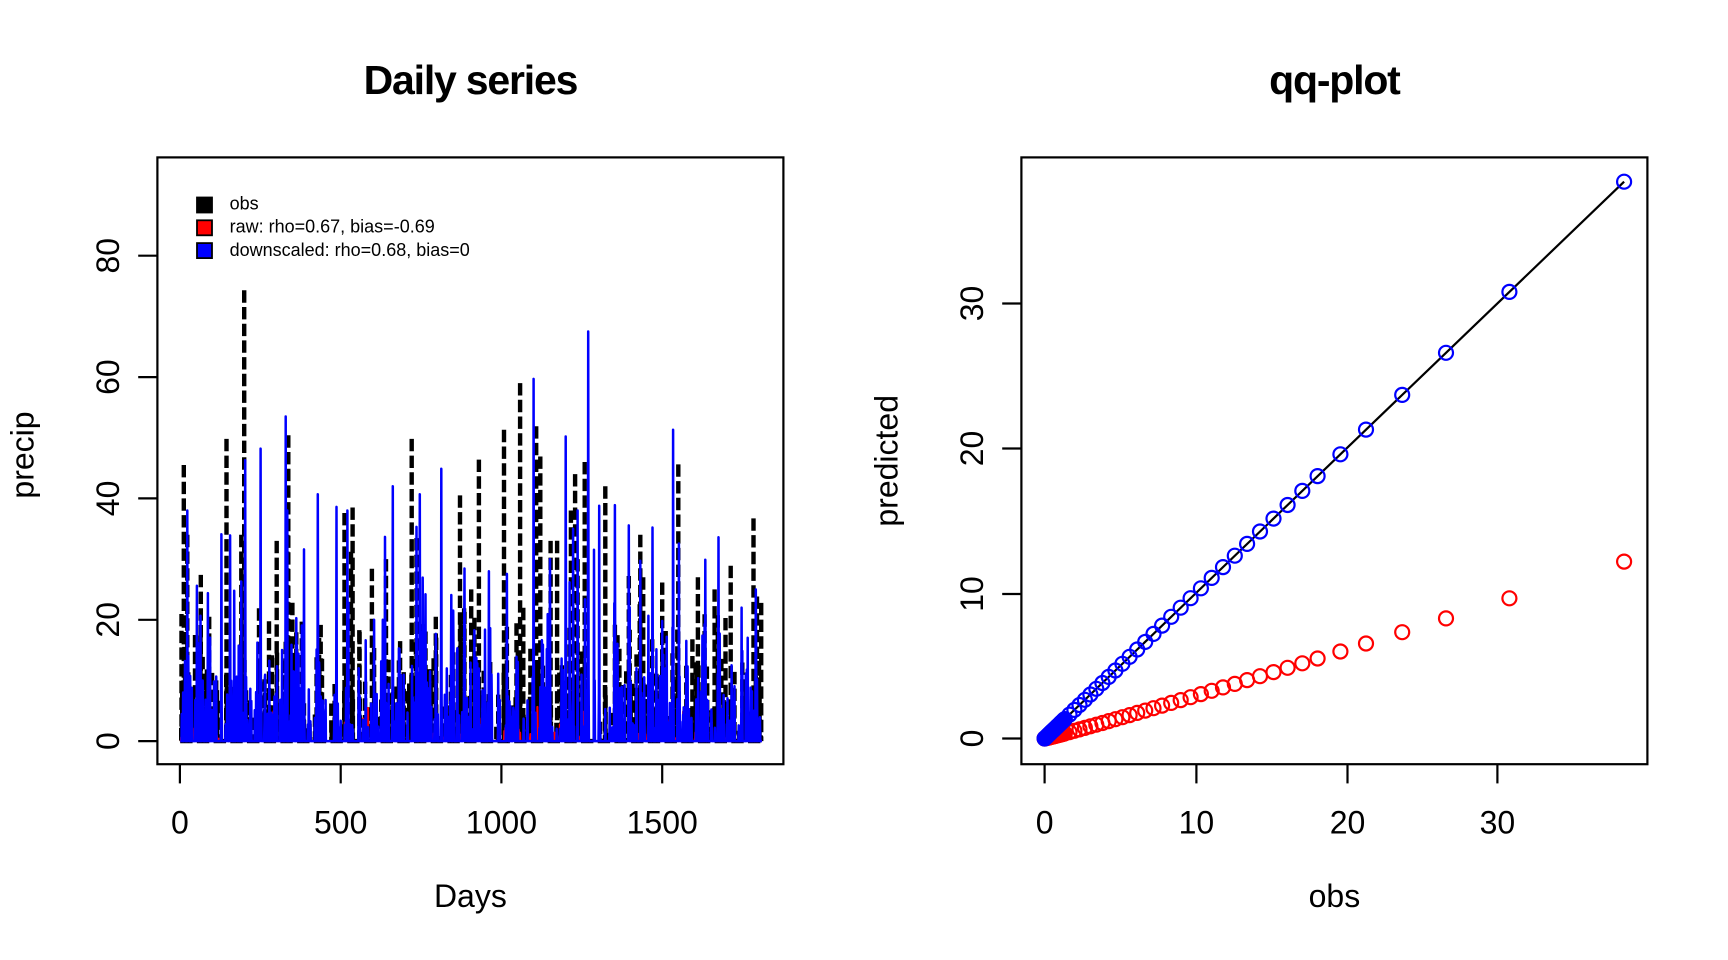  Describe the element at coordinates (23, 454) in the screenshot. I see `svg-text: precip` at that location.